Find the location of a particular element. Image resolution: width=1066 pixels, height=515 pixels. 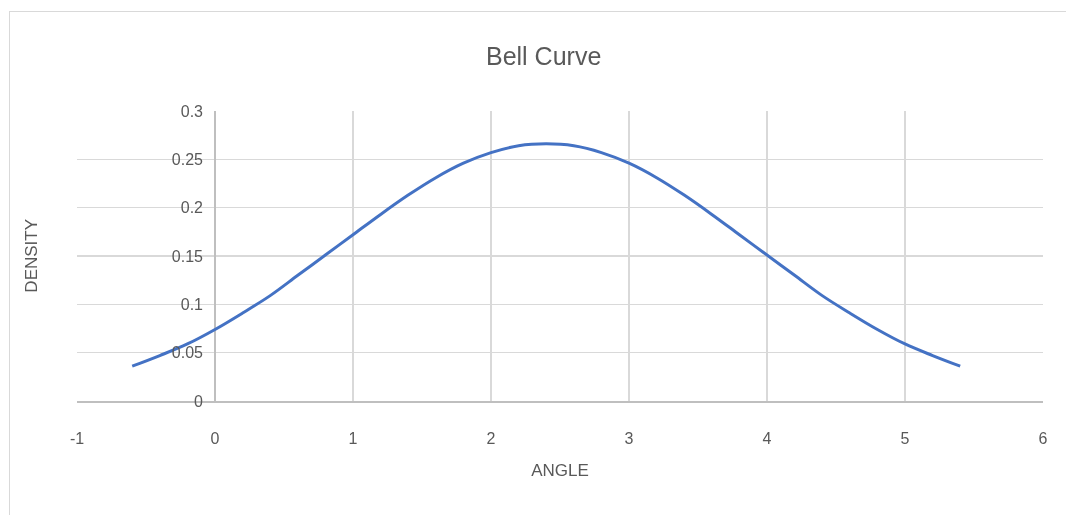

y-tick-label: 0.3 is located at coordinates (192, 111).